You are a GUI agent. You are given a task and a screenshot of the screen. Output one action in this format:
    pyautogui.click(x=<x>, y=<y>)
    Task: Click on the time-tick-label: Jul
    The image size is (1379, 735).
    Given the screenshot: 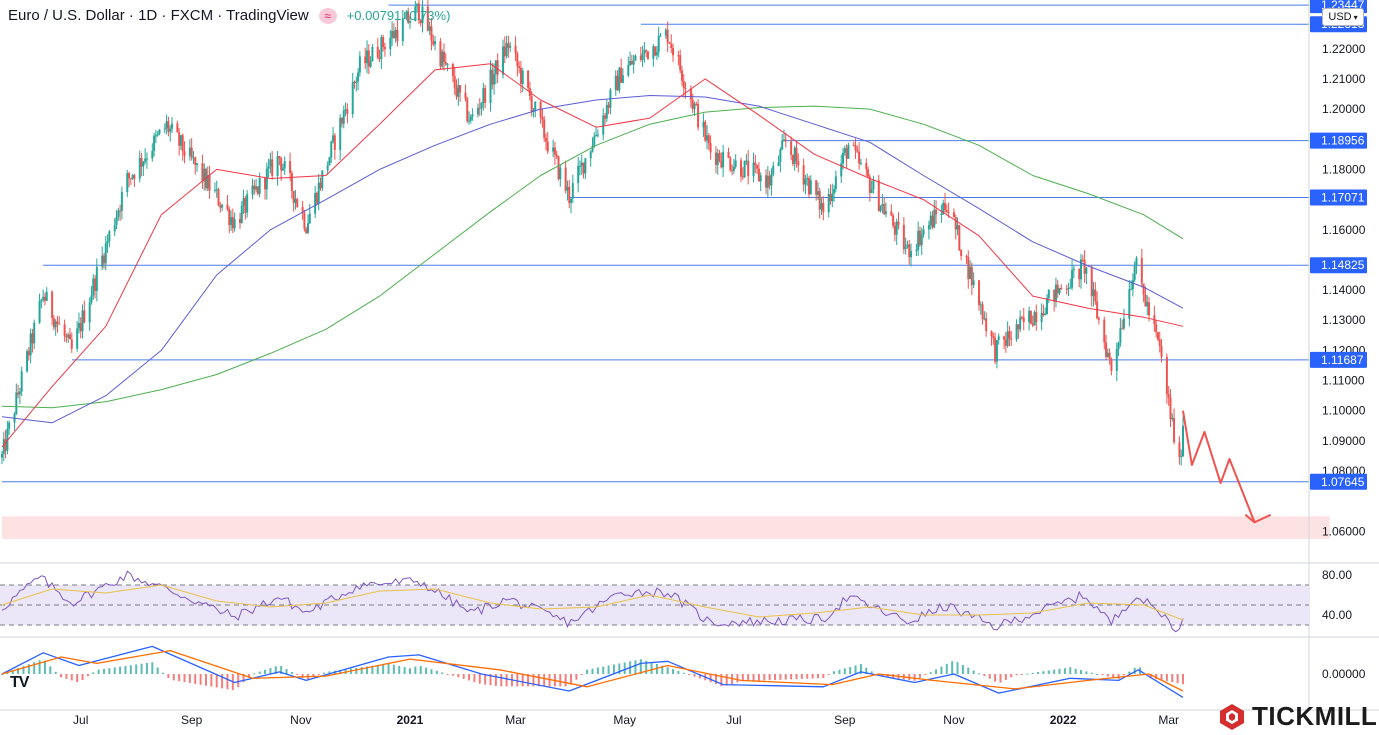 What is the action you would take?
    pyautogui.click(x=733, y=720)
    